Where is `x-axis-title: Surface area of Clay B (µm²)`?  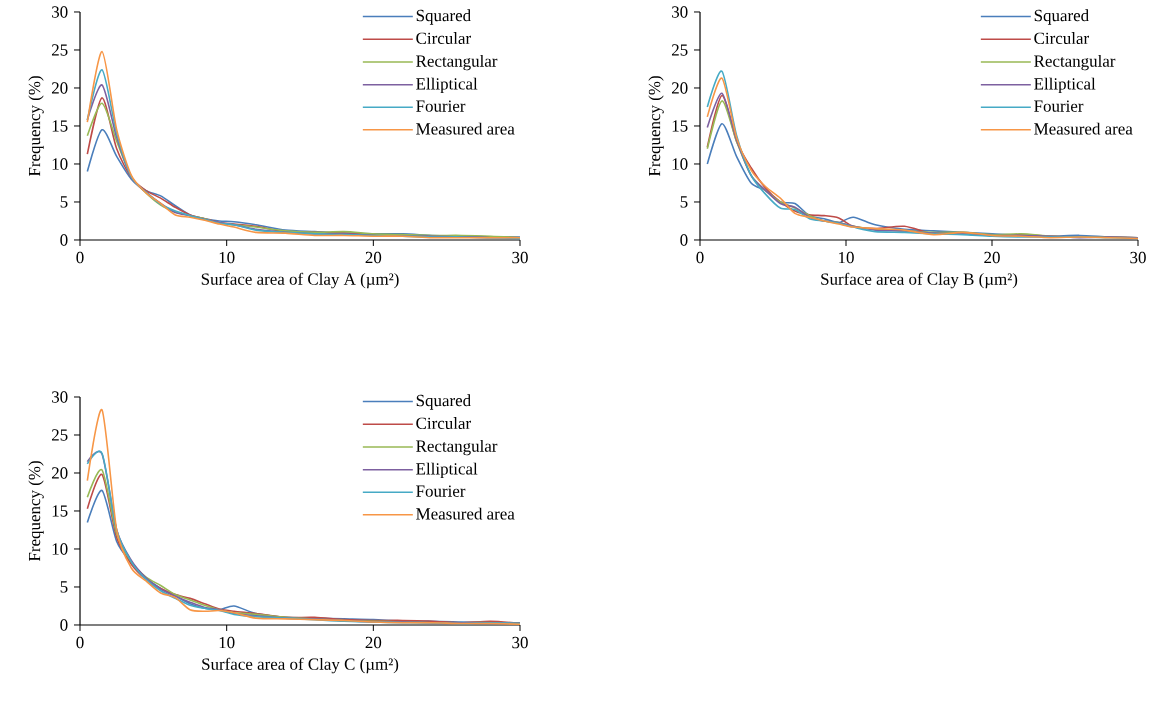 x-axis-title: Surface area of Clay B (µm²) is located at coordinates (919, 280).